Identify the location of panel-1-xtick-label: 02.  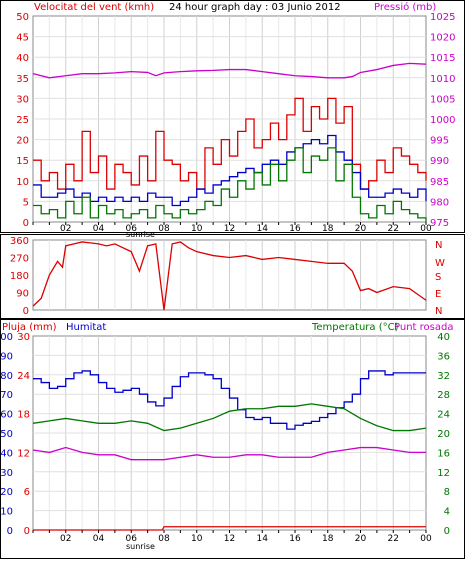
(65, 229).